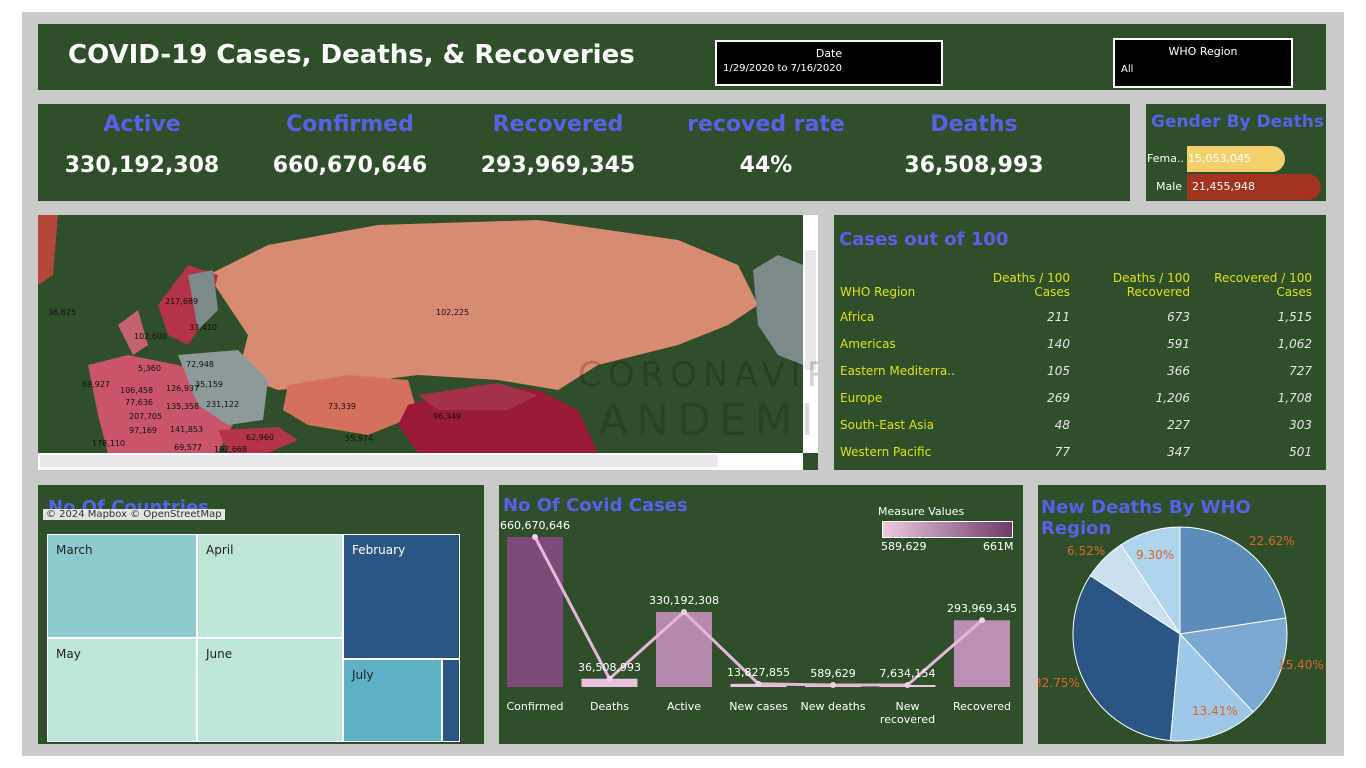  Describe the element at coordinates (1146, 518) in the screenshot. I see `pie-title: New Deaths By WHO Region` at that location.